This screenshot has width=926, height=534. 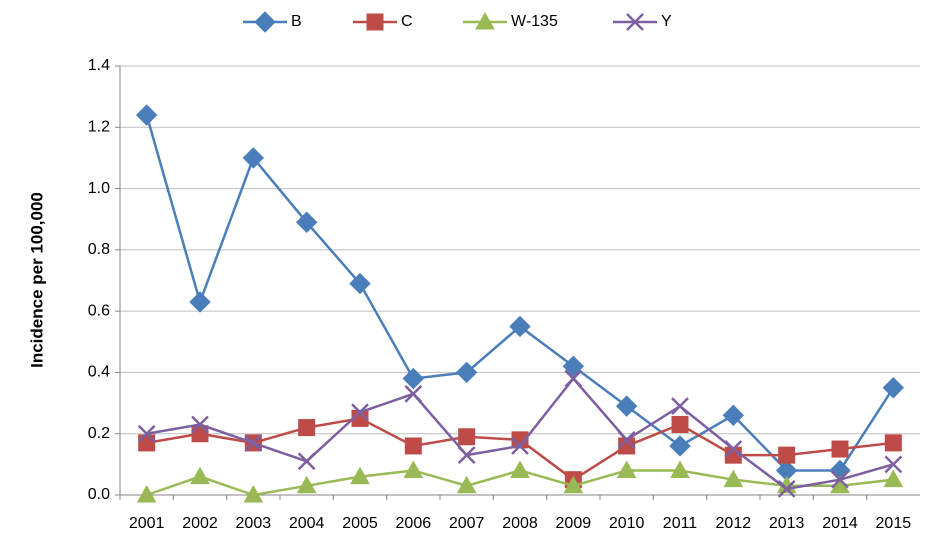 I want to click on x-tick-label: 2010, so click(x=627, y=523).